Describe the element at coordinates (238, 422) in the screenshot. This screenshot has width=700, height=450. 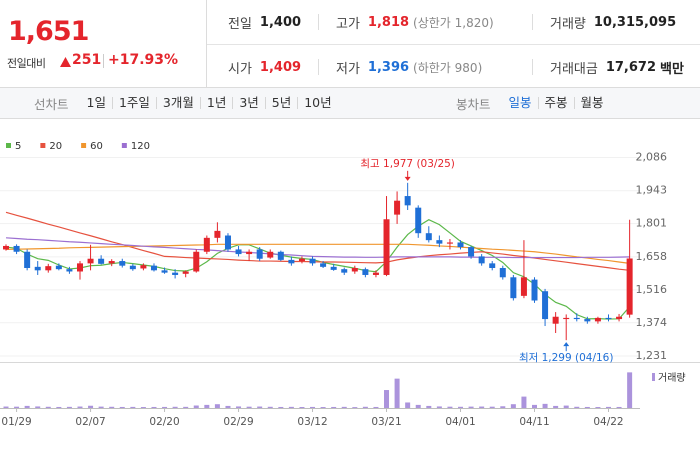
I see `x-tick-label: 02/29` at that location.